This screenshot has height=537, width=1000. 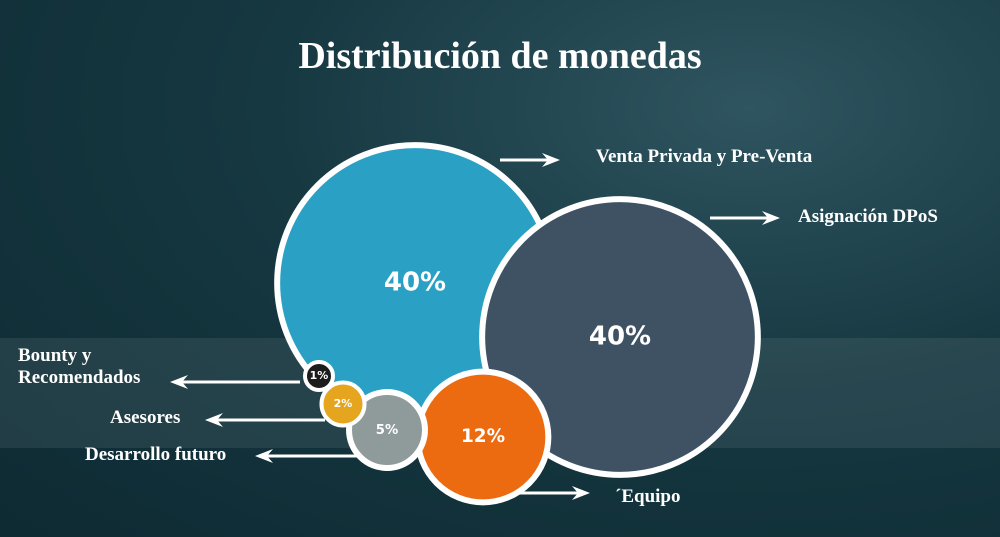 I want to click on category-label: Desarrollo futuro, so click(x=156, y=454).